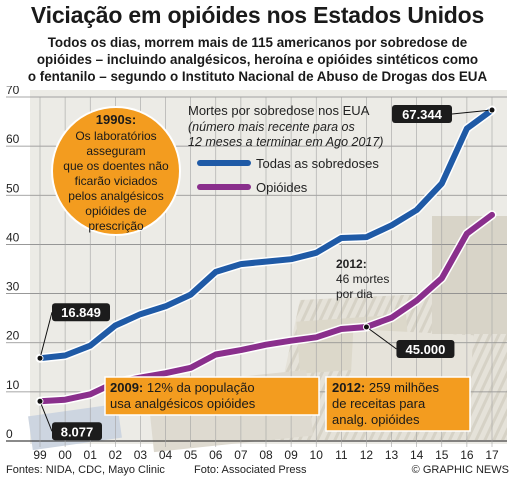 The width and height of the screenshot is (515, 486). What do you see at coordinates (91, 455) in the screenshot?
I see `x-tick-label: 01` at bounding box center [91, 455].